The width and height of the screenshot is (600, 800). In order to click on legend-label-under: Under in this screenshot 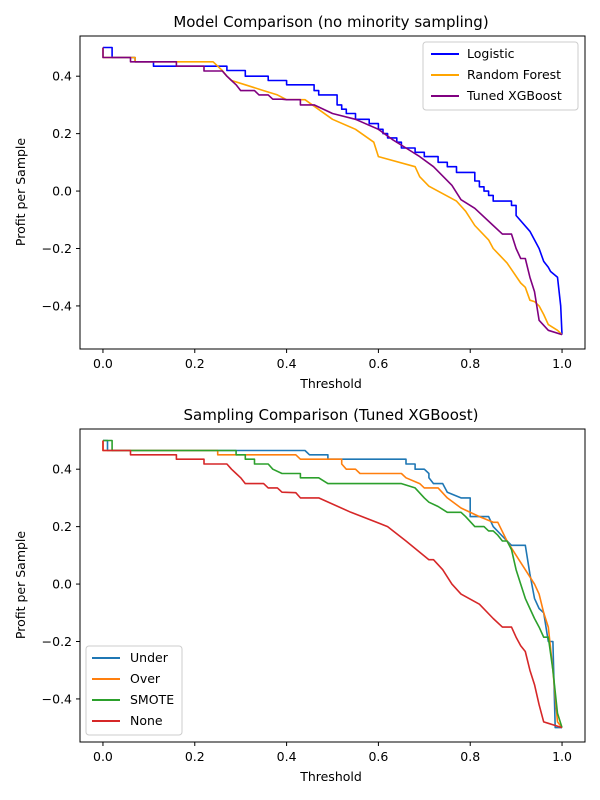, I will do `click(149, 657)`.